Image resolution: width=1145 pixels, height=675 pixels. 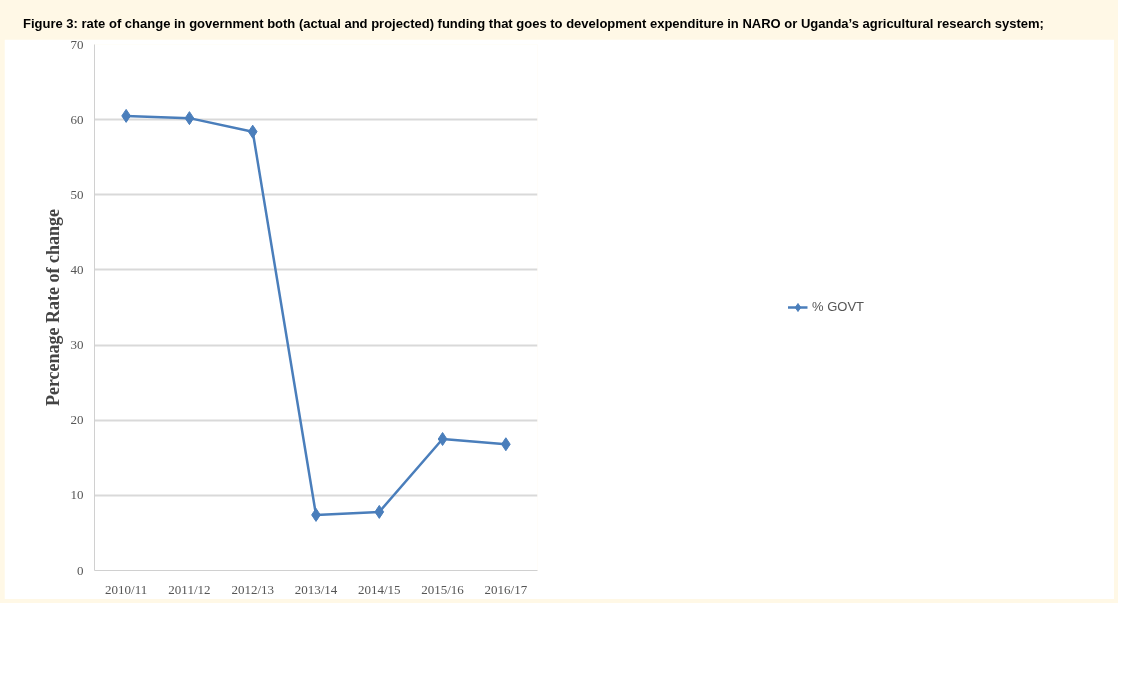 I want to click on legend-label: % GOVT, so click(x=838, y=307).